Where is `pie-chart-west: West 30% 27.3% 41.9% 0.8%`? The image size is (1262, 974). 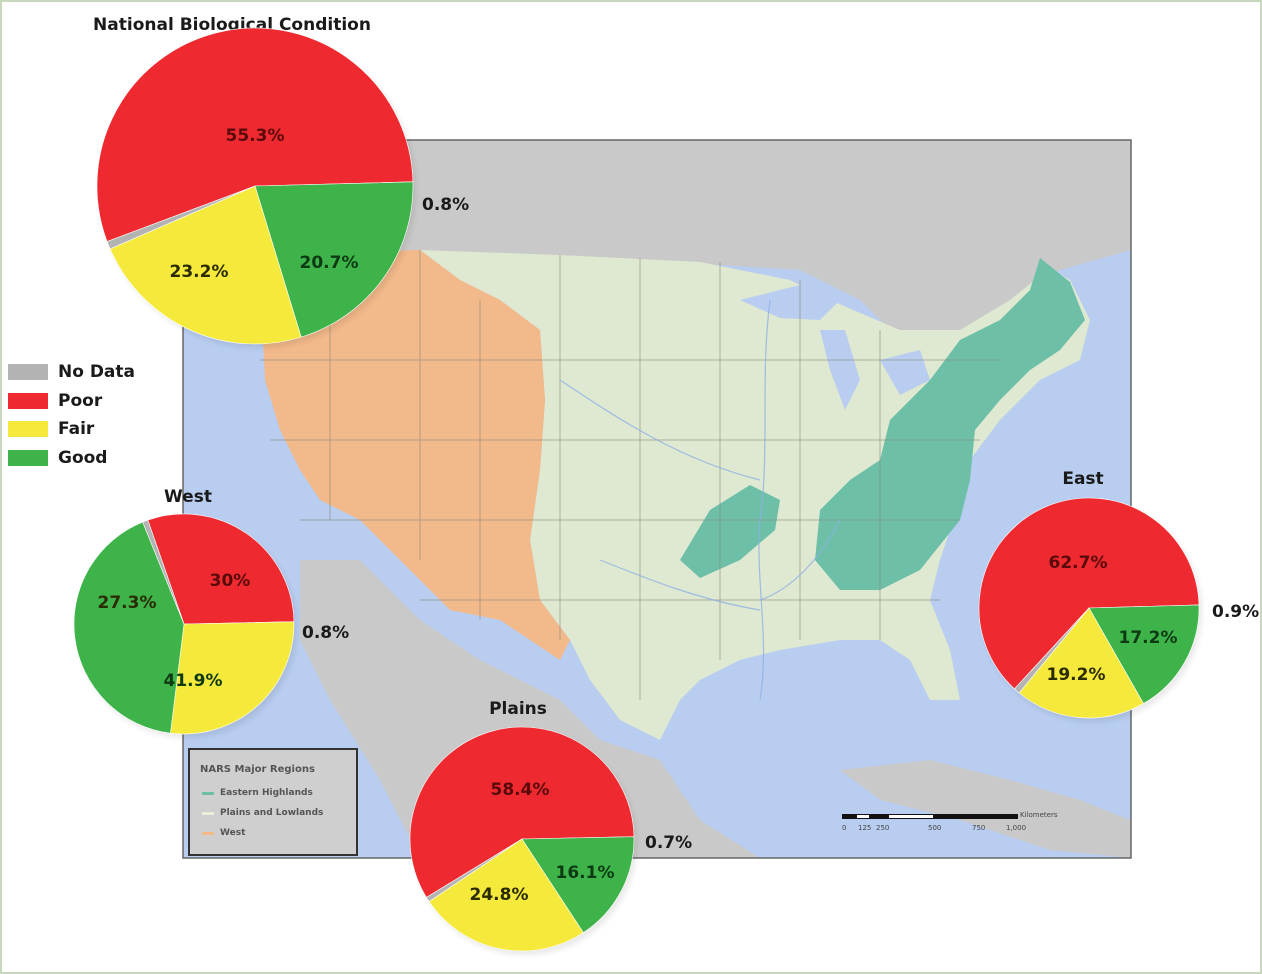 pie-chart-west: West 30% 27.3% 41.9% 0.8% is located at coordinates (211, 611).